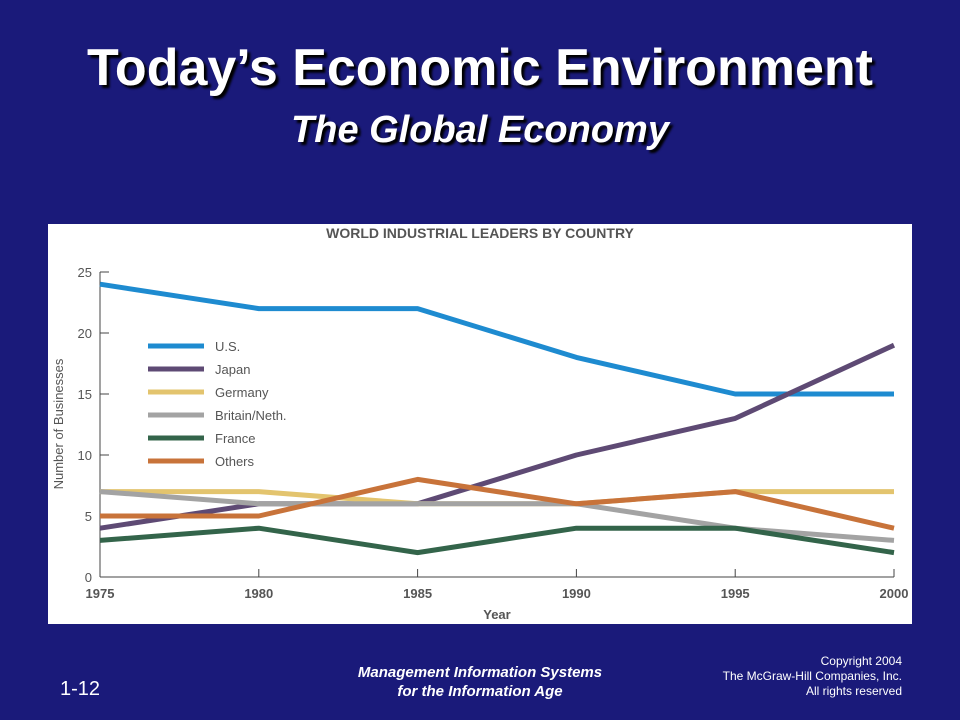 The width and height of the screenshot is (960, 720). Describe the element at coordinates (88, 577) in the screenshot. I see `y-tick-label: 0` at that location.